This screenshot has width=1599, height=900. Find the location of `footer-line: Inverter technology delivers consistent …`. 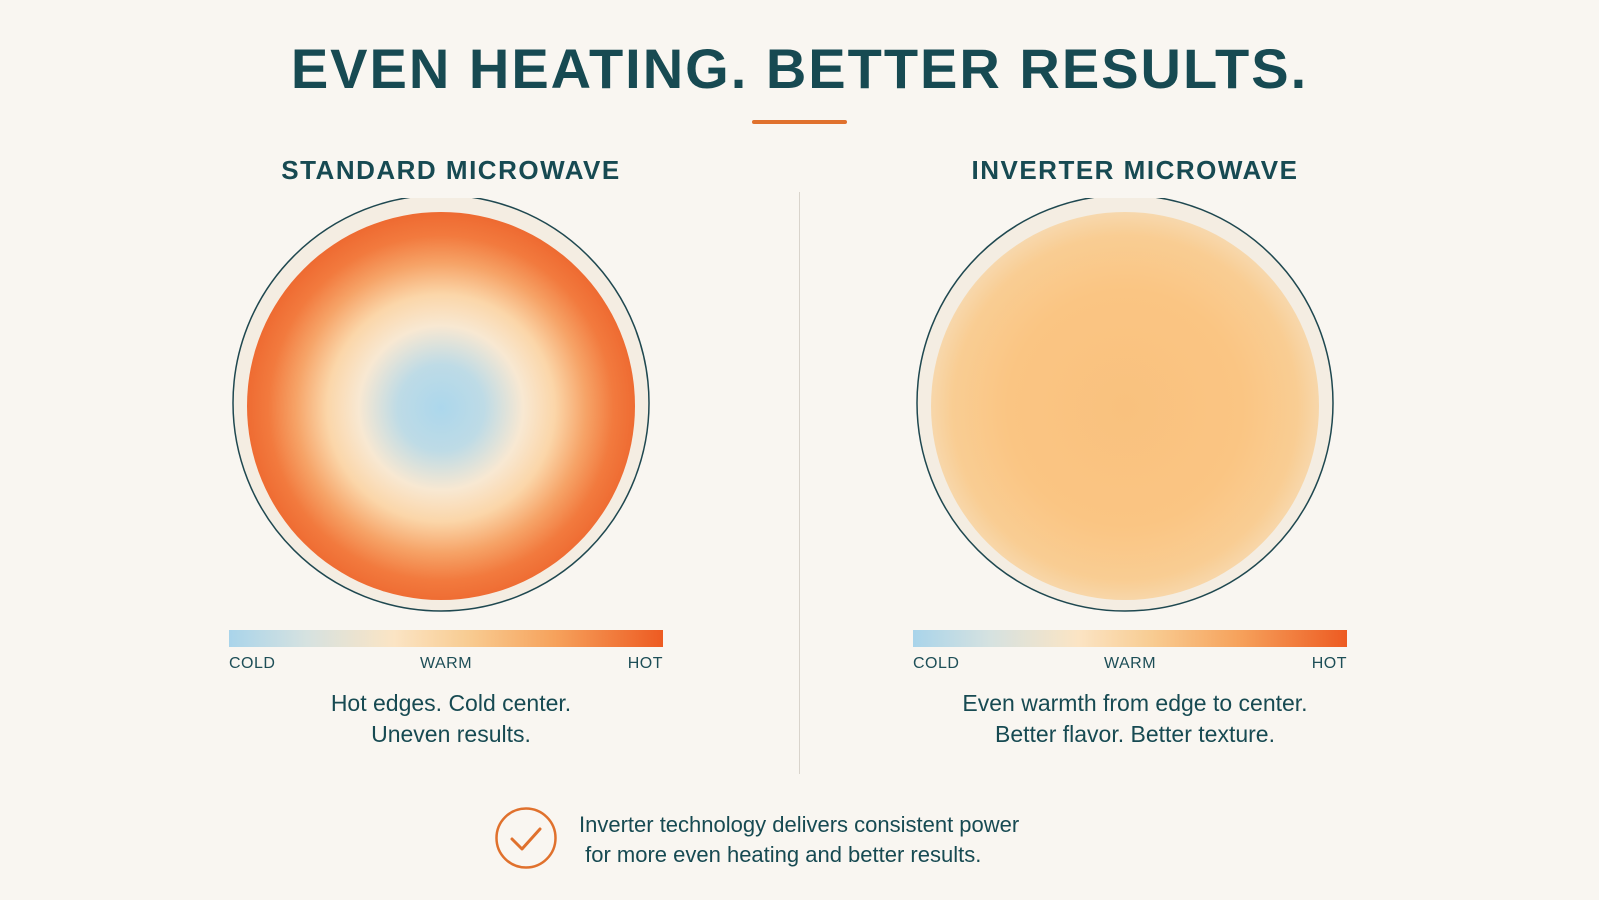

footer-line: Inverter technology delivers consistent … is located at coordinates (799, 824).